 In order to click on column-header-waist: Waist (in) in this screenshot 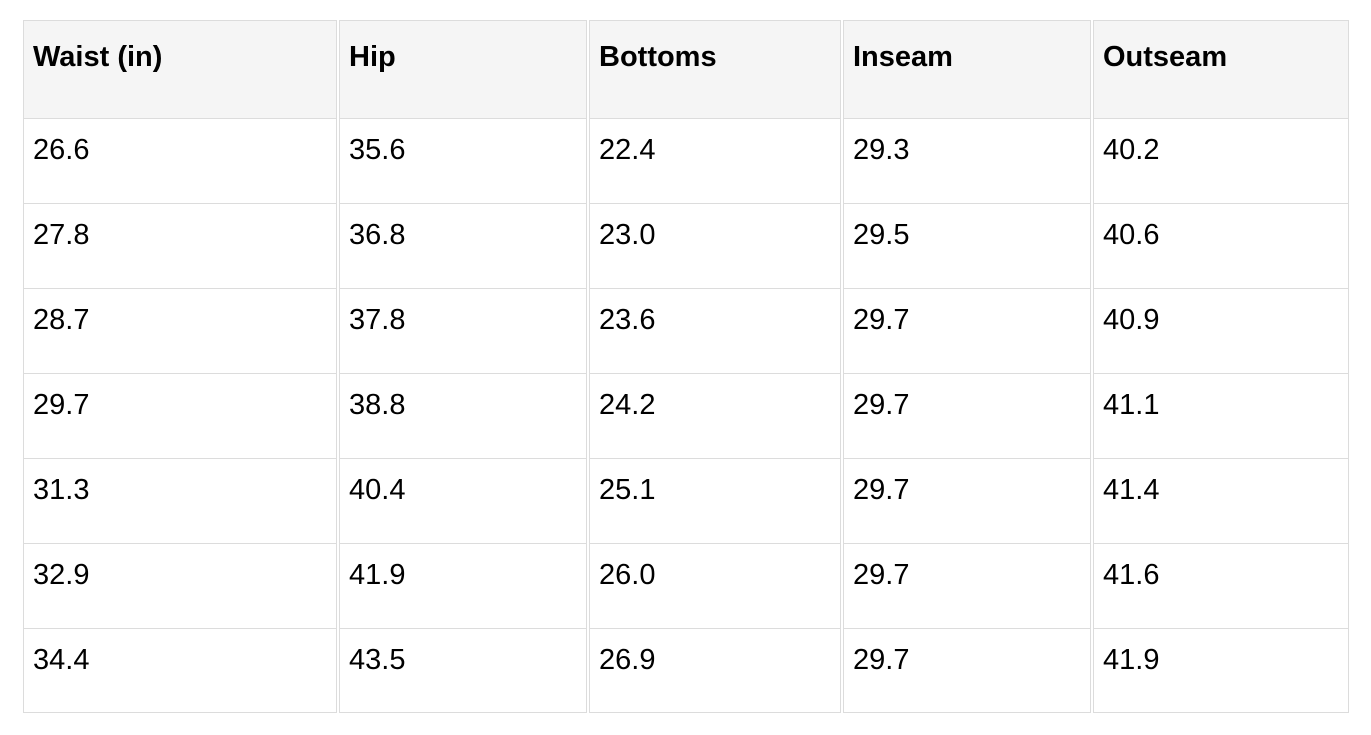, I will do `click(180, 69)`.